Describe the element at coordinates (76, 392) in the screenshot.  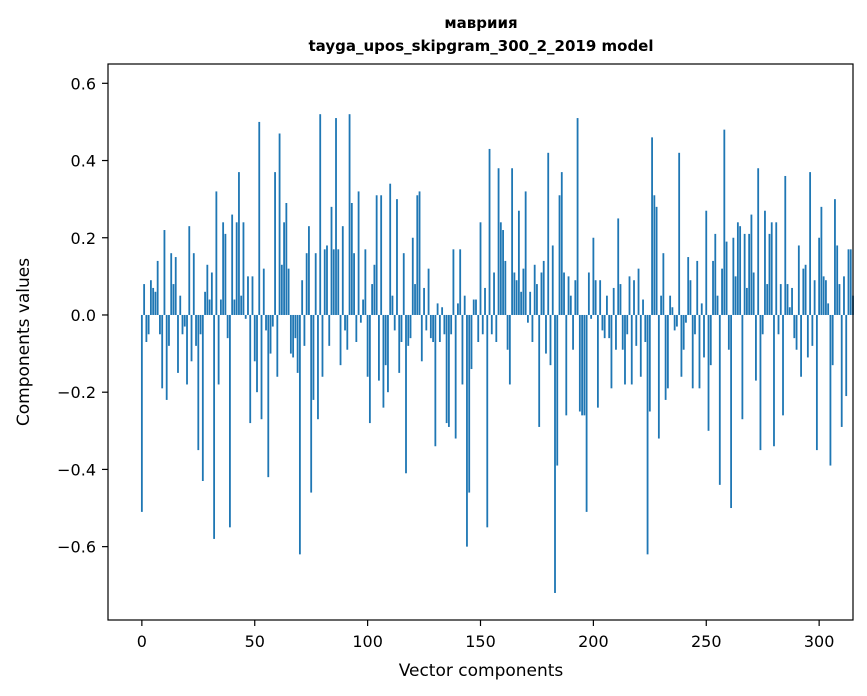
I see `y-tick-label: −0.2` at that location.